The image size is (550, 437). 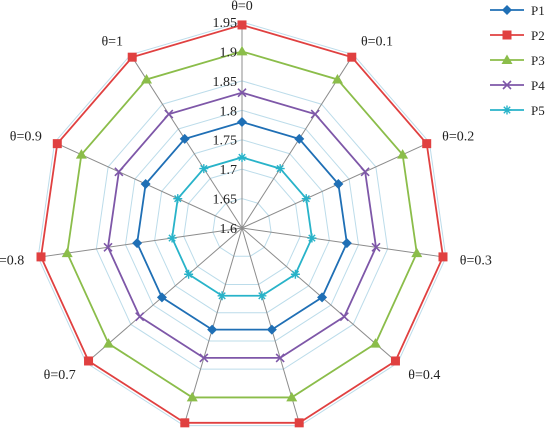 What do you see at coordinates (242, 7) in the screenshot?
I see `category-label: θ=0` at bounding box center [242, 7].